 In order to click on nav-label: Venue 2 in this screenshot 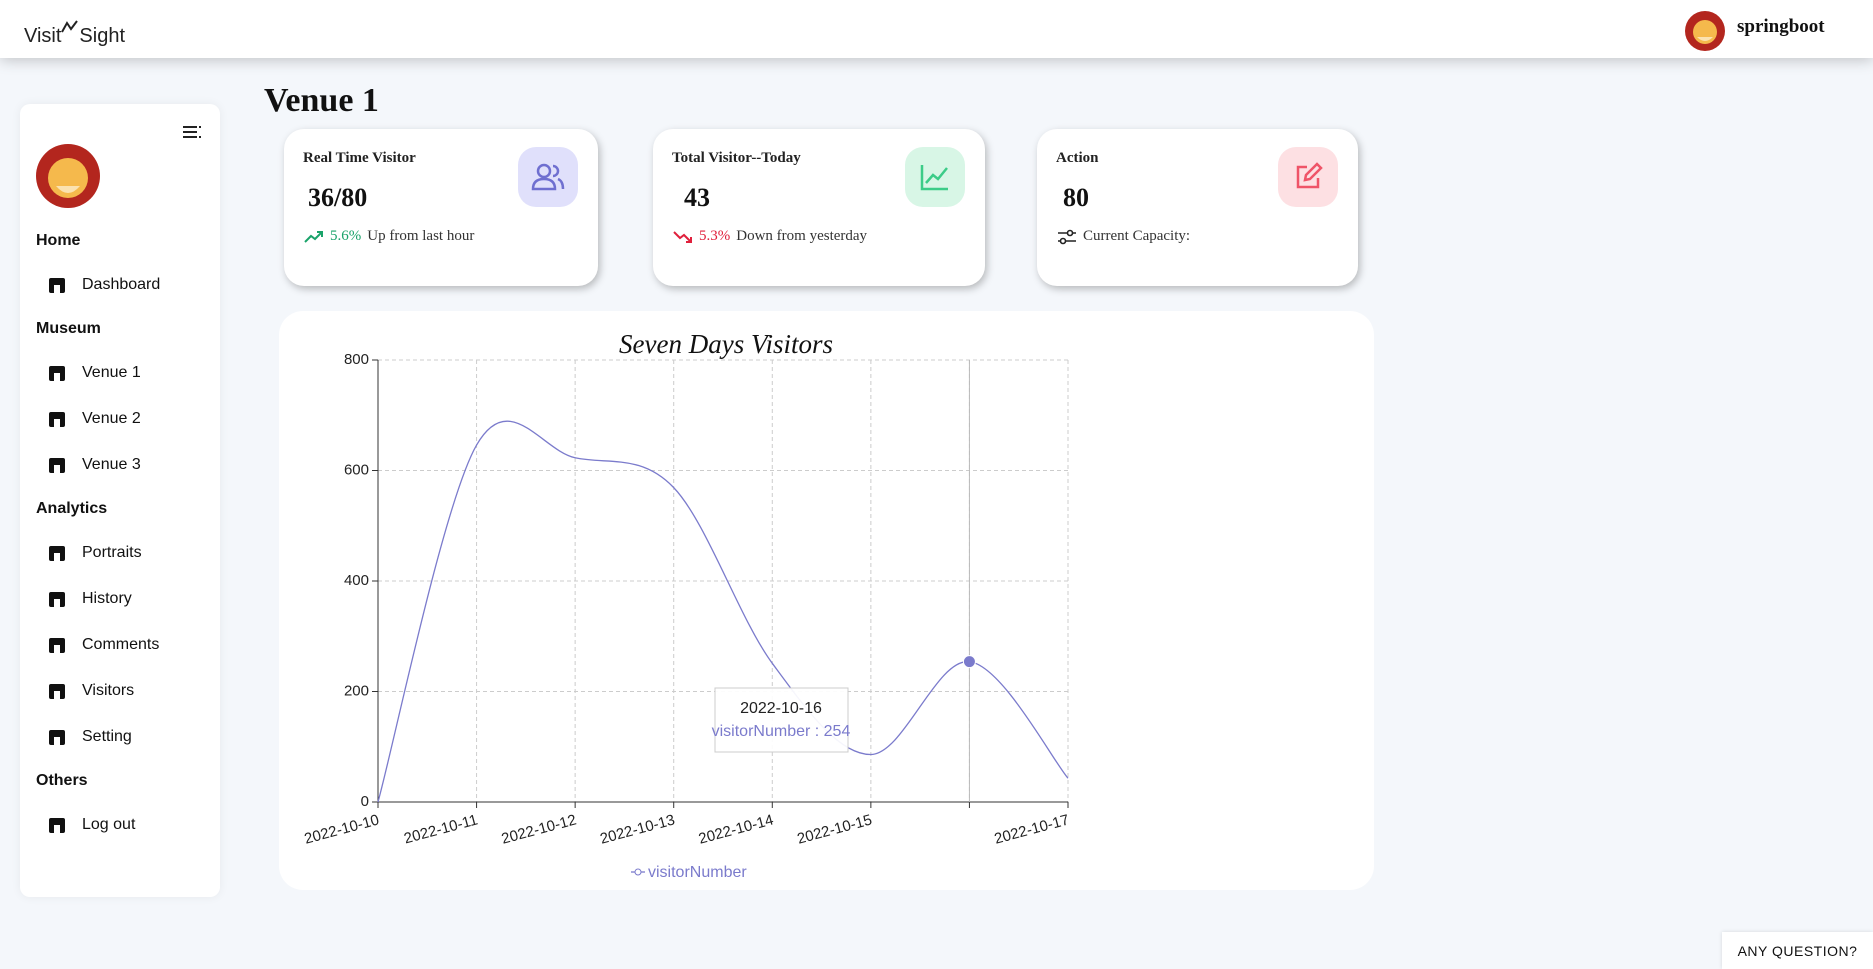, I will do `click(111, 418)`.